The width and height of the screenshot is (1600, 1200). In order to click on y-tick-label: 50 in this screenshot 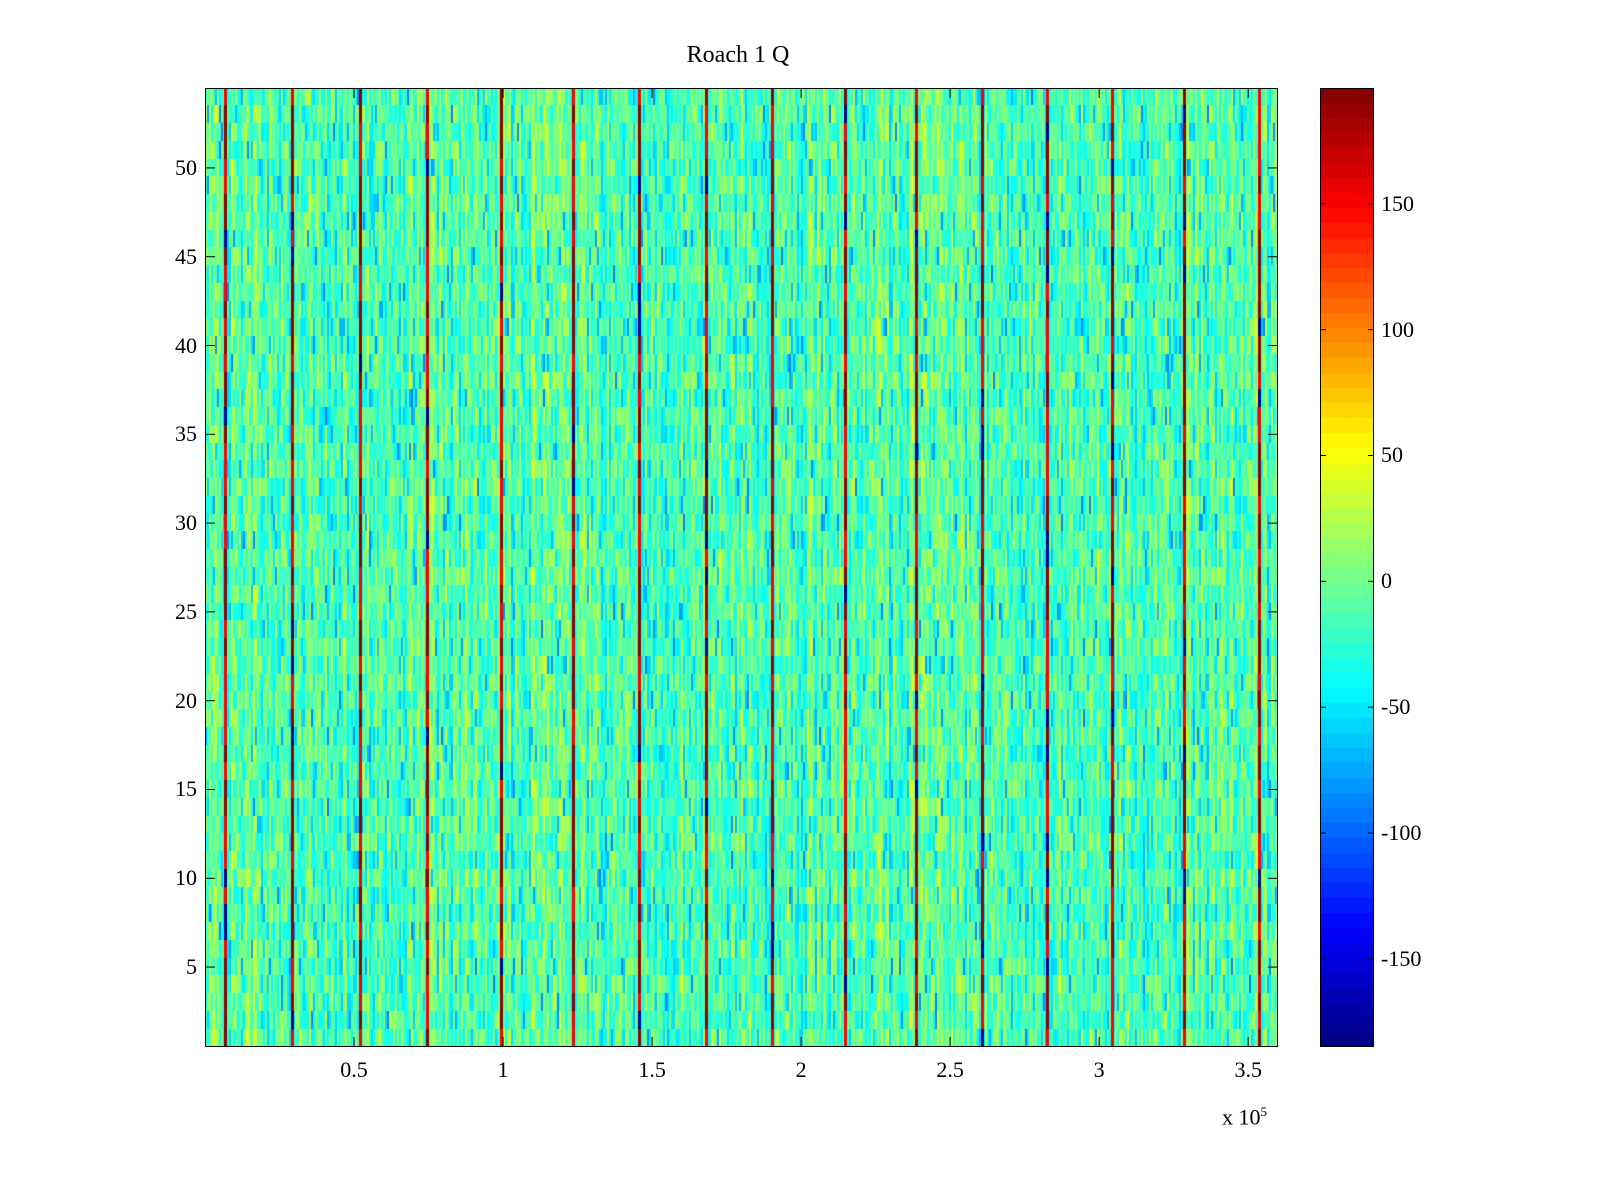, I will do `click(186, 167)`.